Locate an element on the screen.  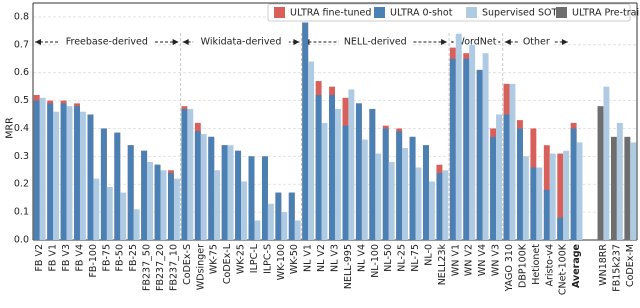
legend-label: ULTRA Pre-training is located at coordinates (606, 13).